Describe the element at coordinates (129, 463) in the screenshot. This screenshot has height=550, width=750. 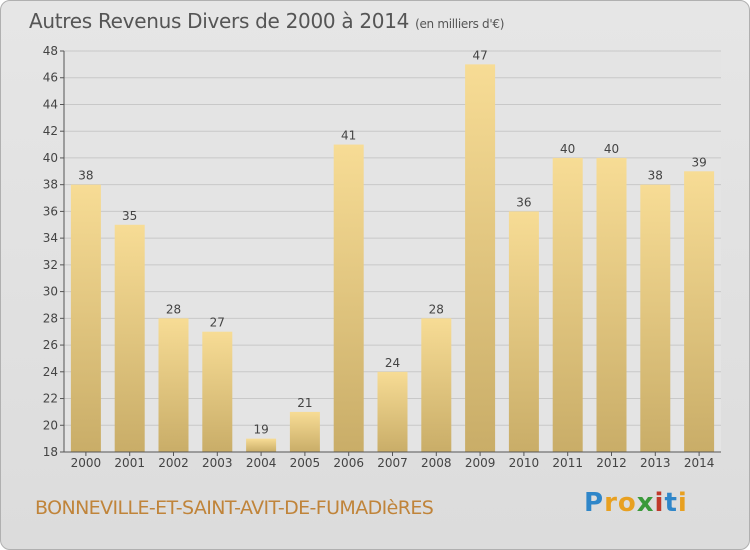
I see `x-tick-label: 2001` at that location.